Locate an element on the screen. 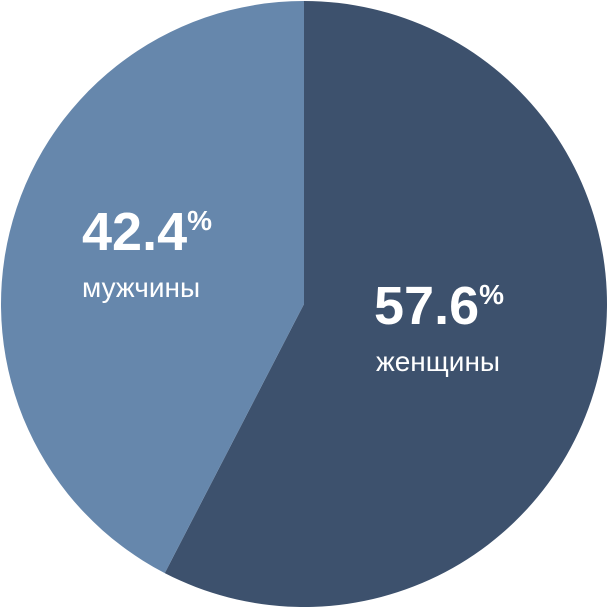 The width and height of the screenshot is (608, 608). slice-value-women: 57.6% is located at coordinates (439, 306).